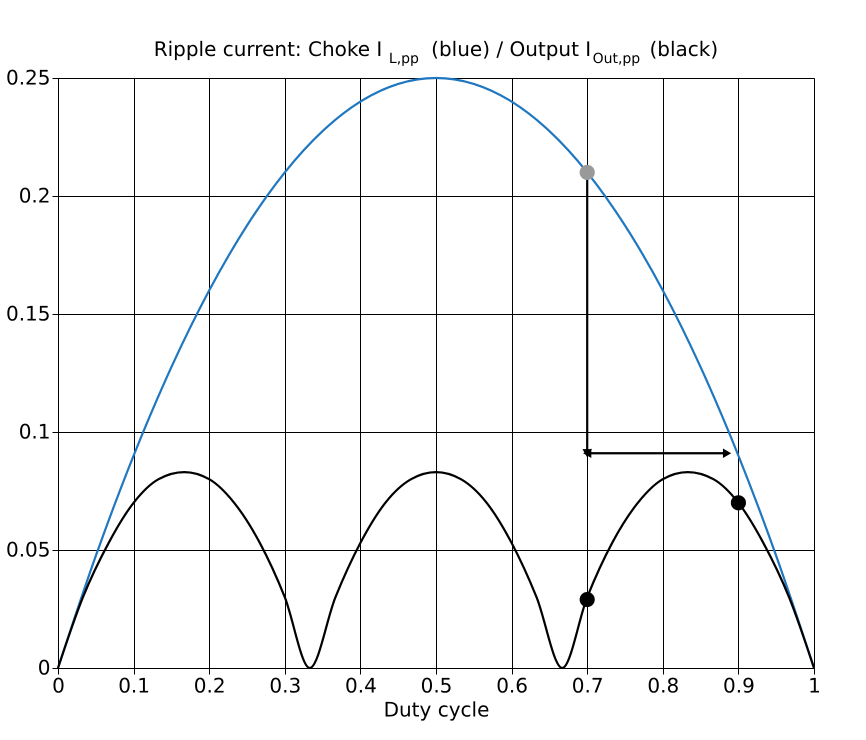 The height and width of the screenshot is (740, 866). I want to click on x-tick-label: 0.4, so click(360, 686).